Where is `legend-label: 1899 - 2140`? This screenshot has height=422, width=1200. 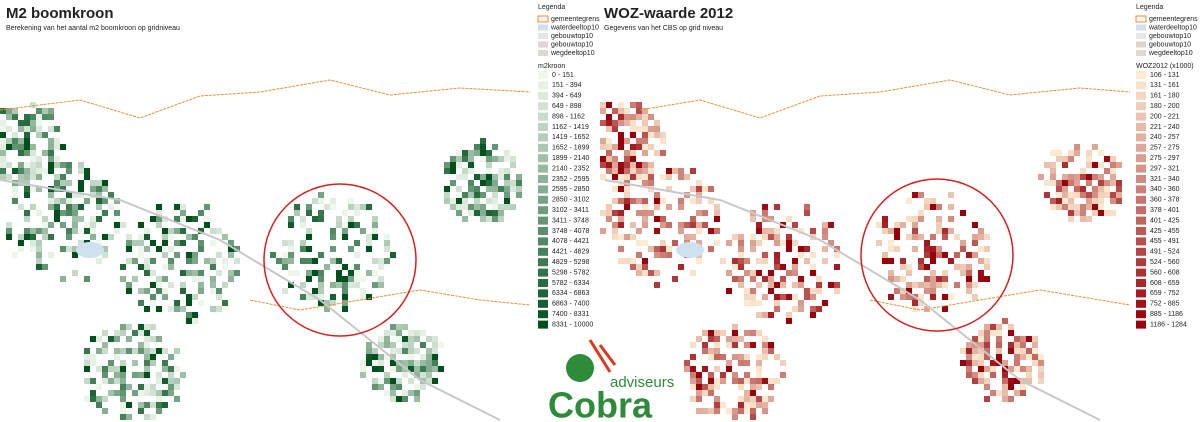
legend-label: 1899 - 2140 is located at coordinates (570, 158).